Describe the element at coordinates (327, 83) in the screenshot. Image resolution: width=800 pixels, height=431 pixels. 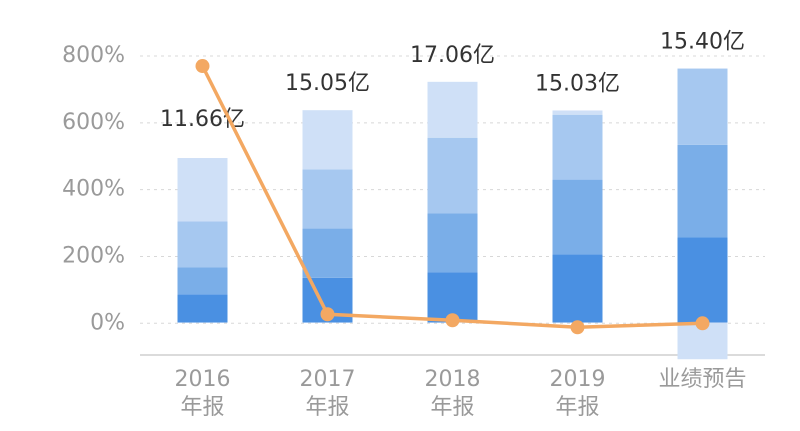
I see `total-label: 15.05亿` at that location.